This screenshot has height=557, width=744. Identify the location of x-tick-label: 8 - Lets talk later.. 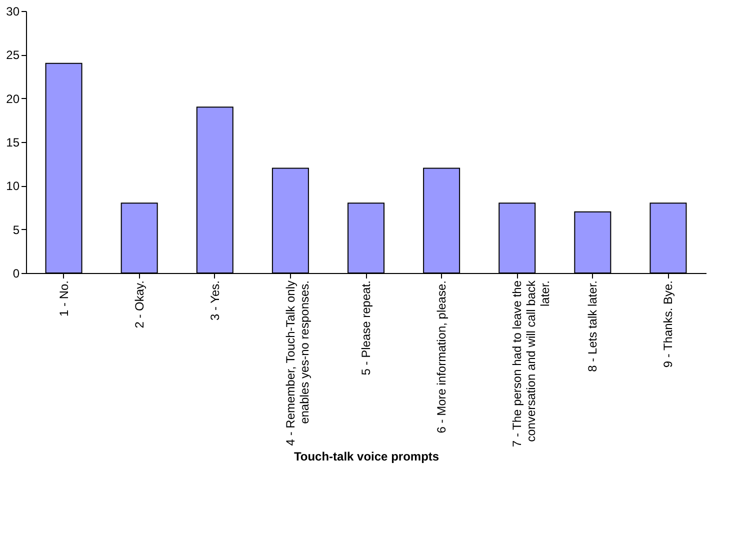
(593, 326).